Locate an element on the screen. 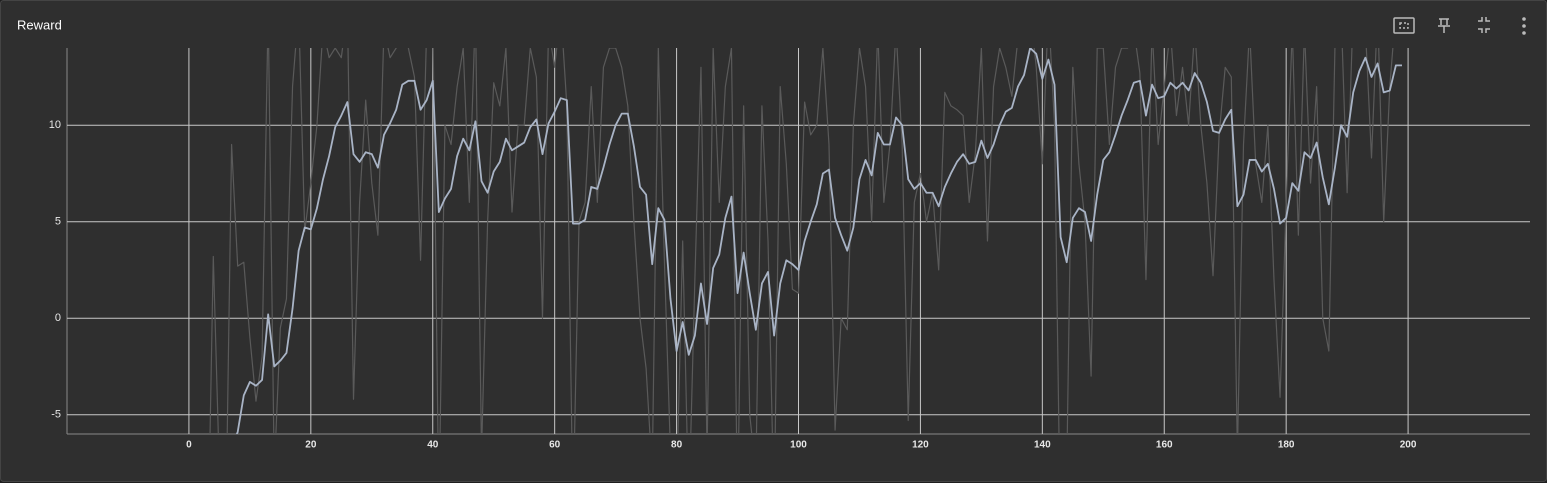 Image resolution: width=1547 pixels, height=483 pixels. fit-domain-button is located at coordinates (1404, 25).